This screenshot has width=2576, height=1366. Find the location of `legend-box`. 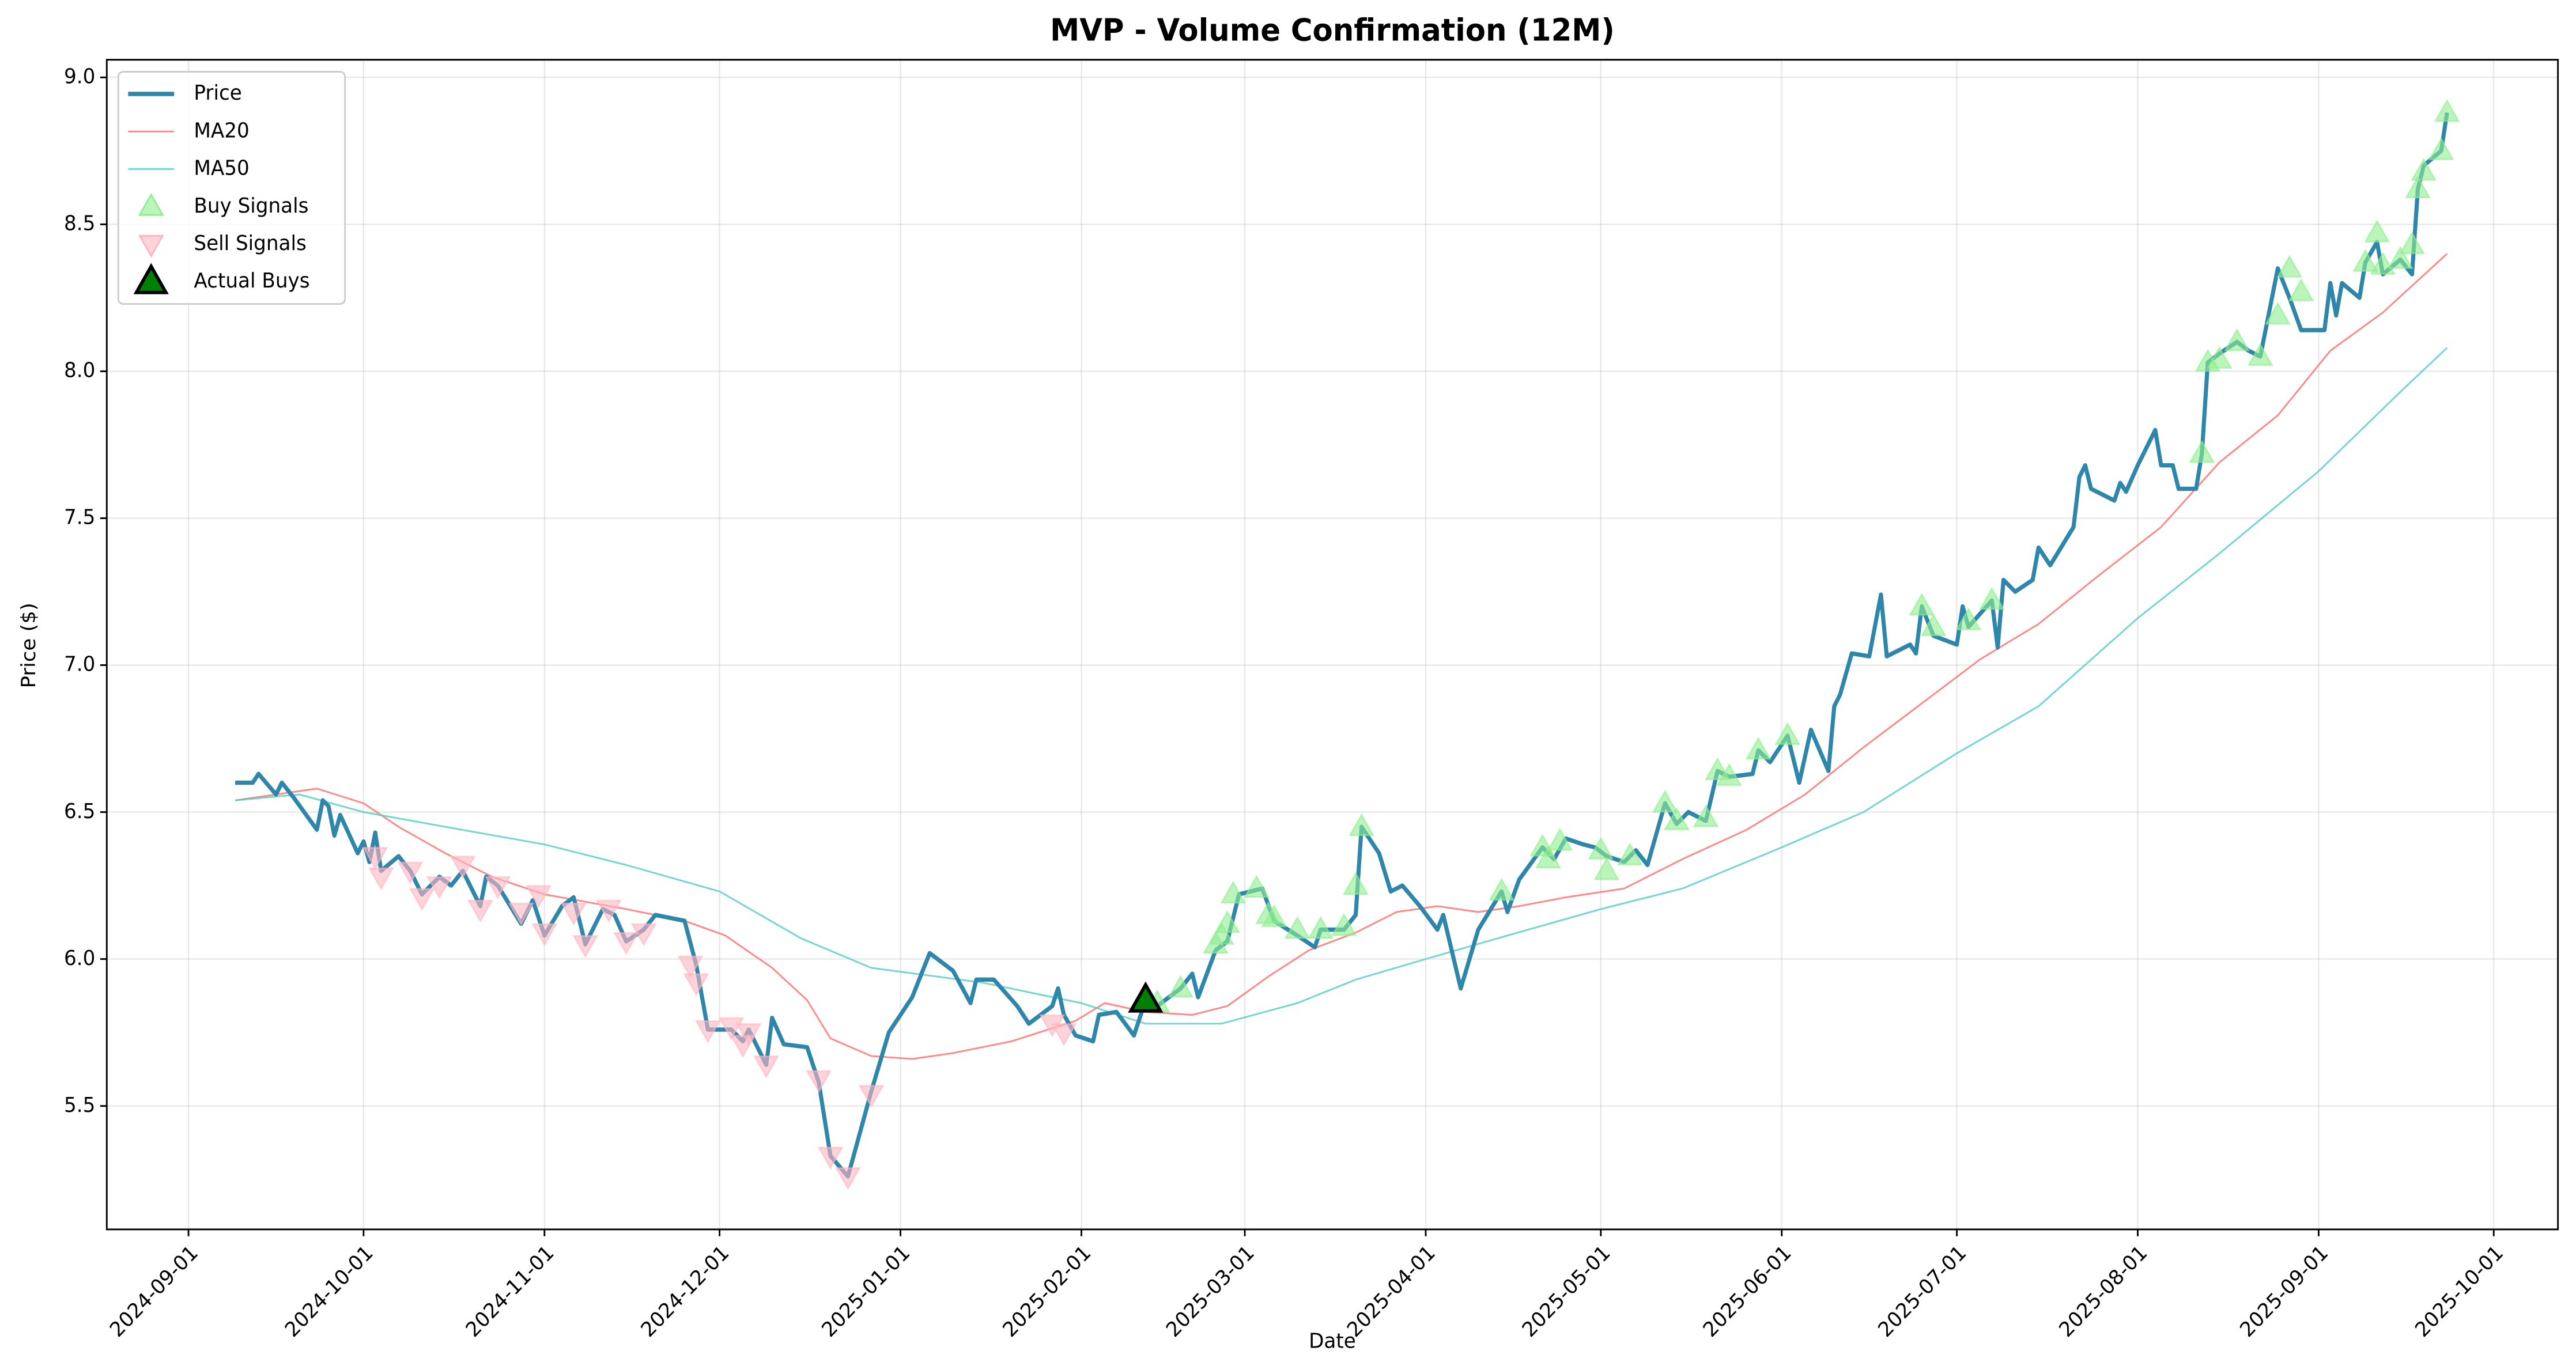

legend-box is located at coordinates (231, 187).